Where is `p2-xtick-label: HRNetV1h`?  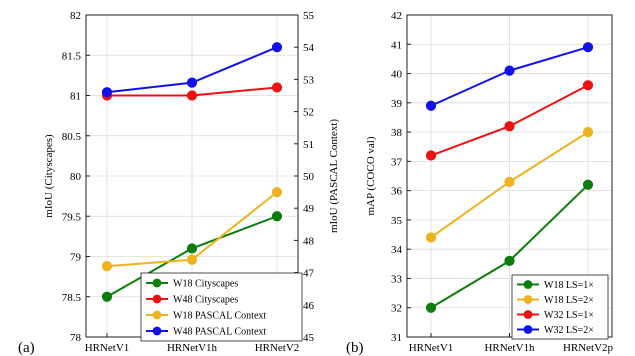
p2-xtick-label: HRNetV1h is located at coordinates (509, 348).